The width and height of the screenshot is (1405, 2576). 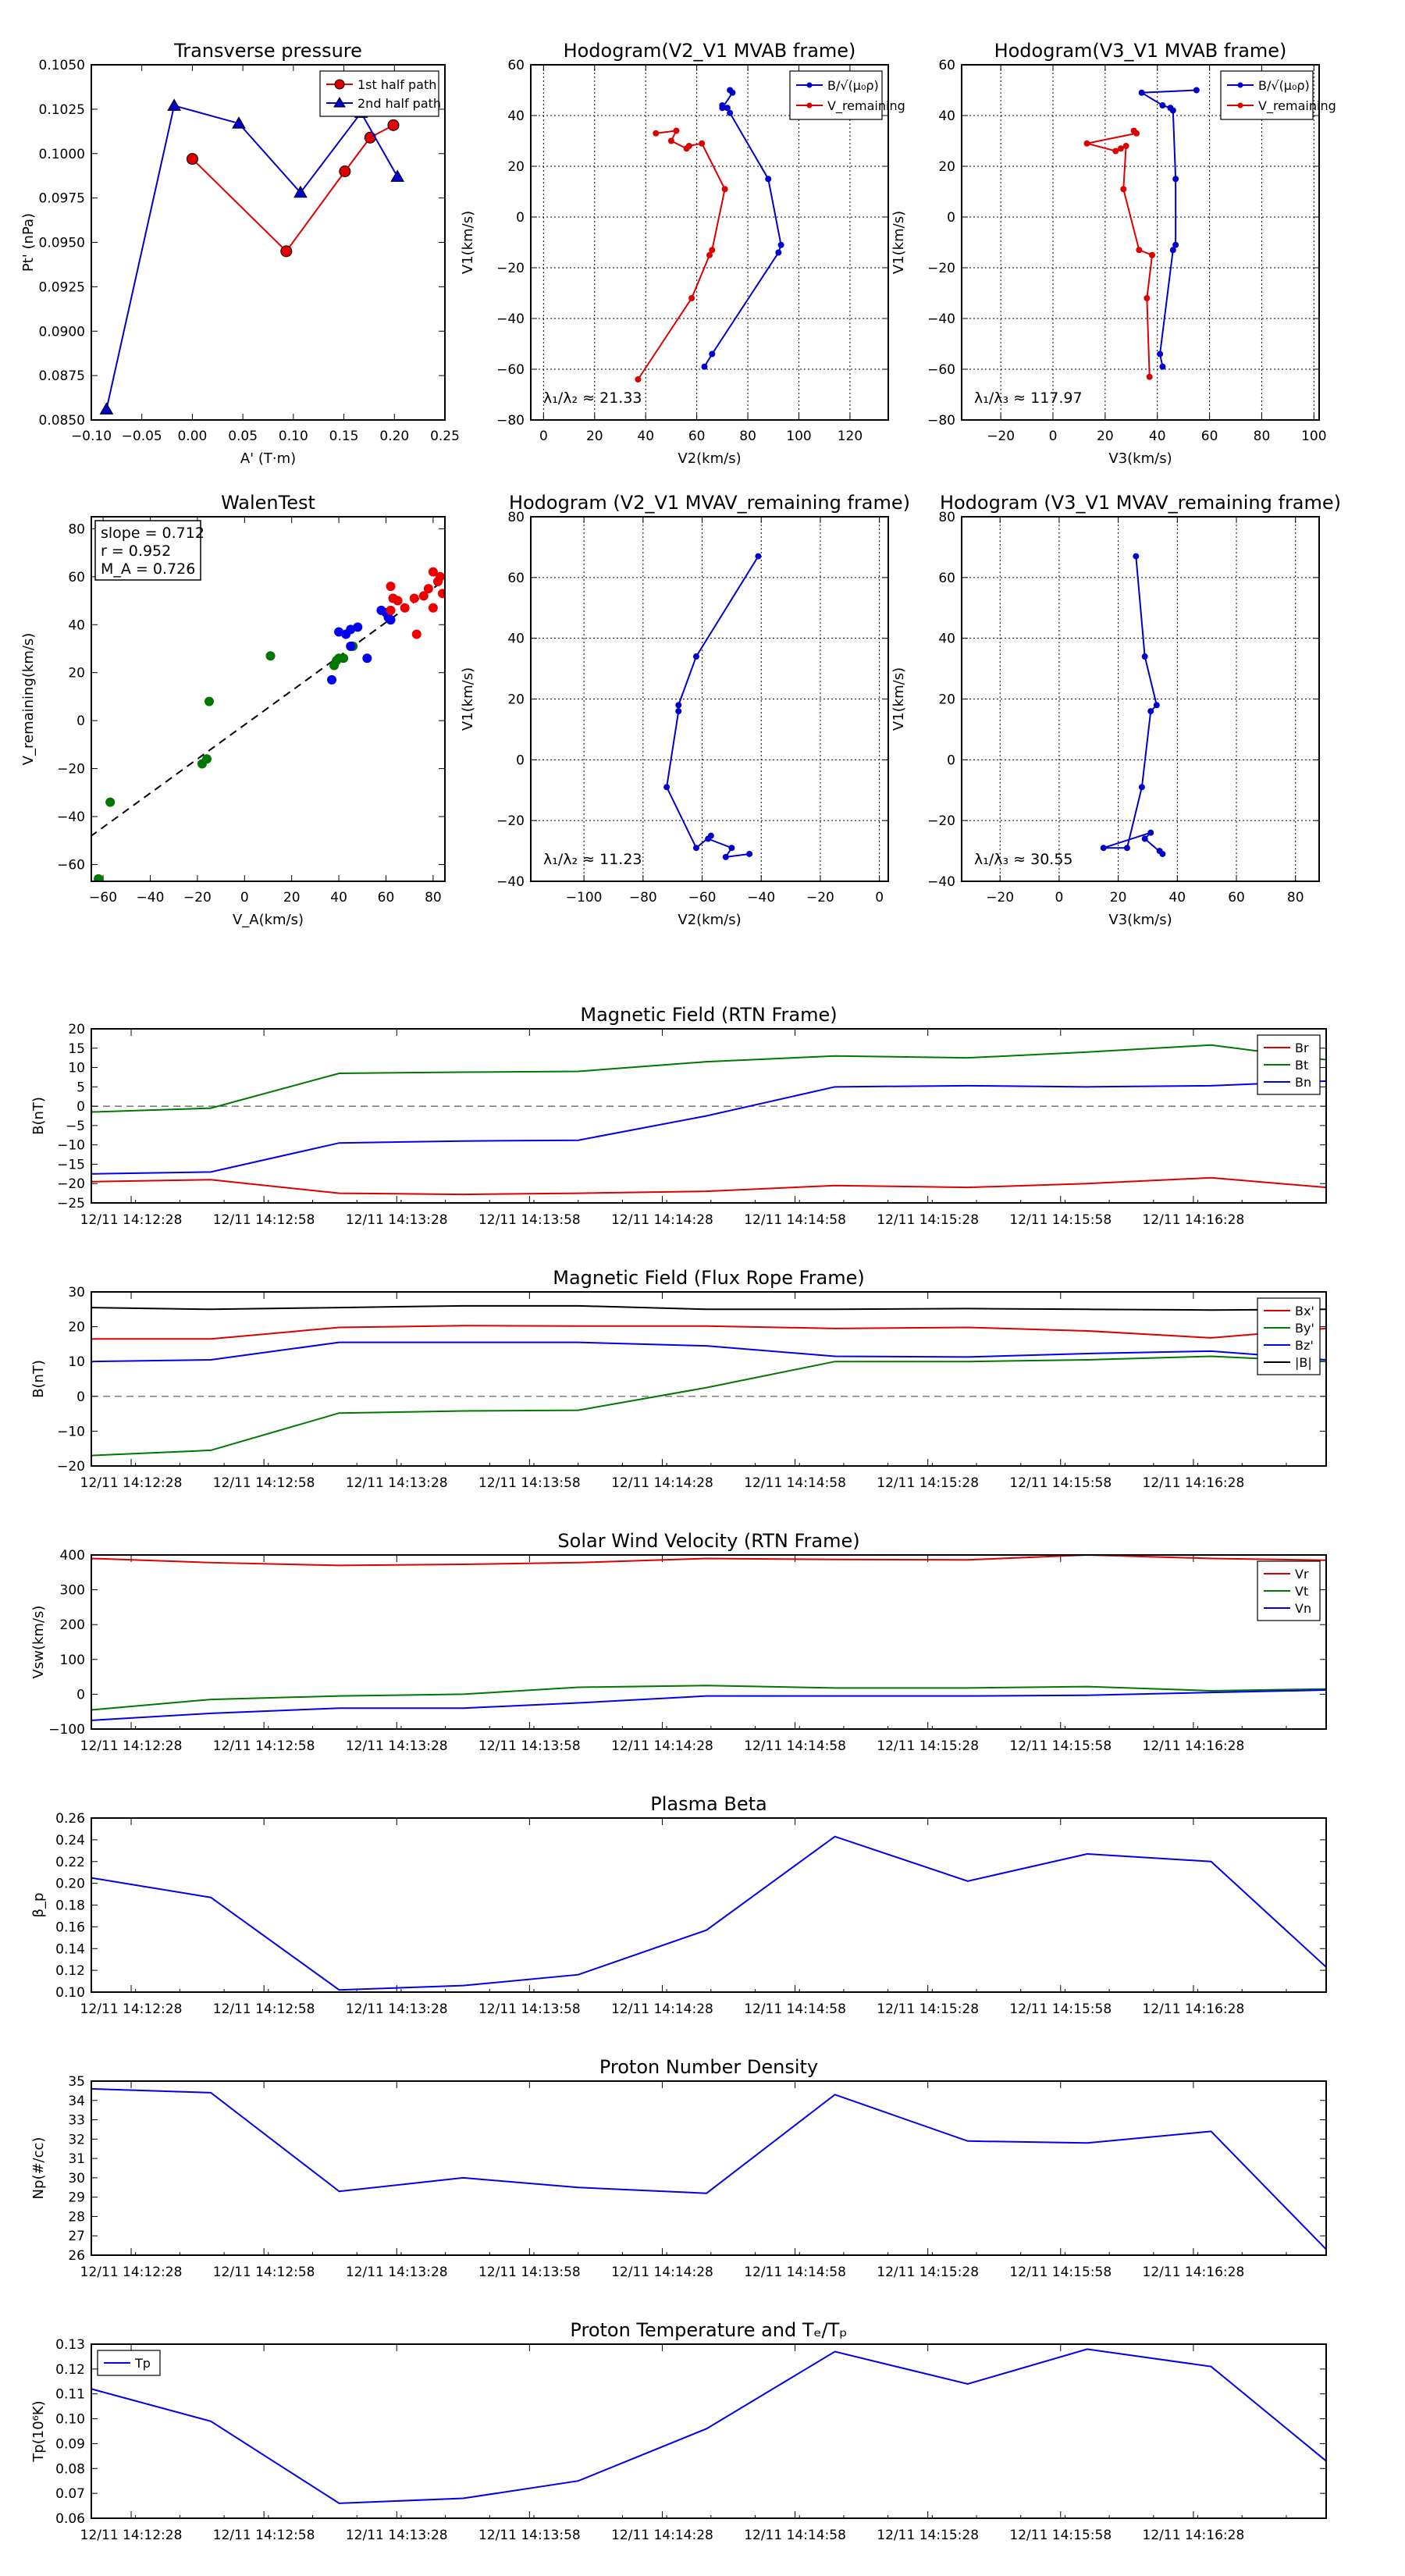 I want to click on y-axis-ticks: −40 −20 0 20 40 60 80, so click(x=1123, y=700).